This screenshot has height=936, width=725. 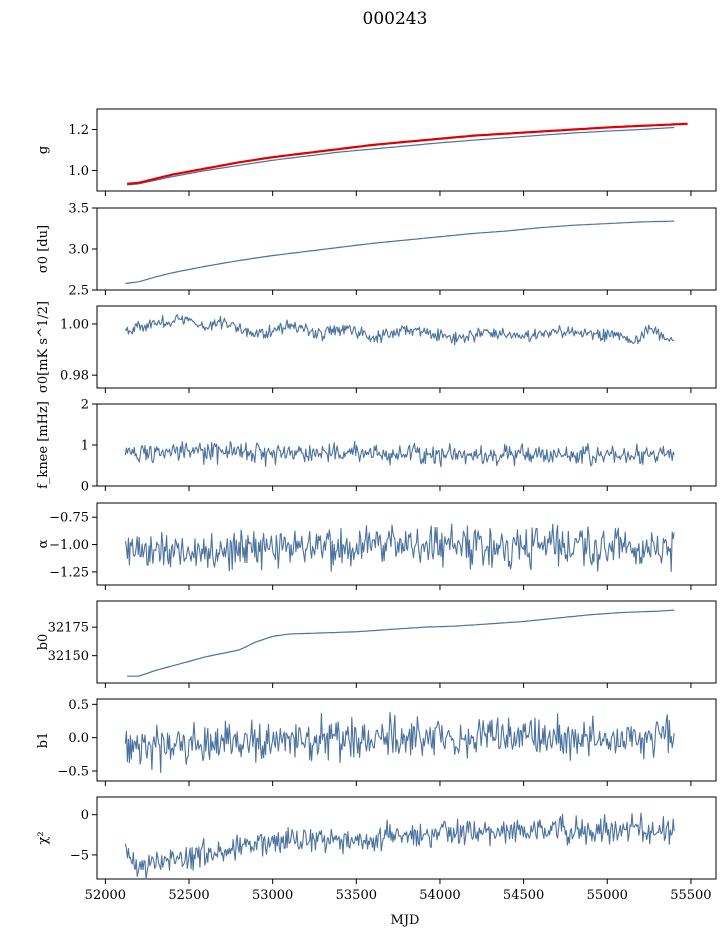 What do you see at coordinates (523, 895) in the screenshot?
I see `x-tick-label: 54500` at bounding box center [523, 895].